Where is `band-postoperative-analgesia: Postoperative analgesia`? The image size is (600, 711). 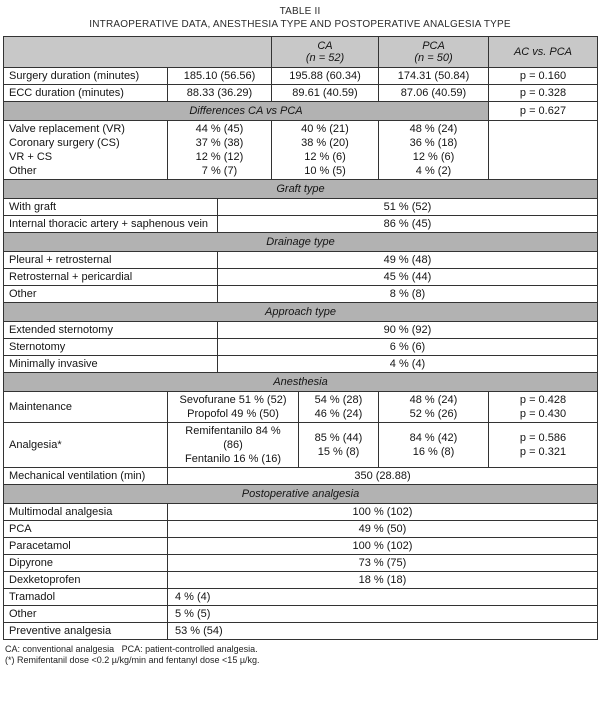
band-postoperative-analgesia: Postoperative analgesia is located at coordinates (300, 494).